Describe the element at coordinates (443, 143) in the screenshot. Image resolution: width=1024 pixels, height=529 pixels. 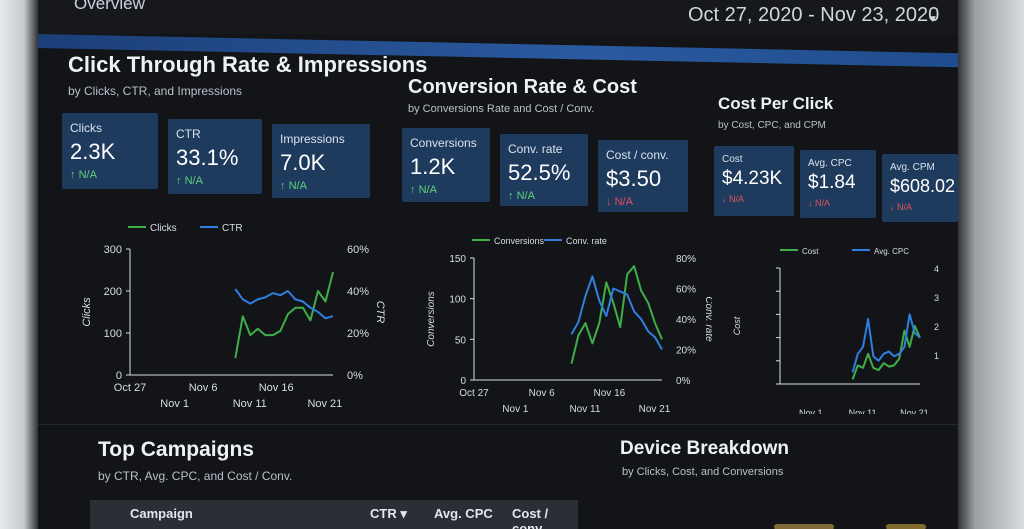
I see `card-label: Conversions` at that location.